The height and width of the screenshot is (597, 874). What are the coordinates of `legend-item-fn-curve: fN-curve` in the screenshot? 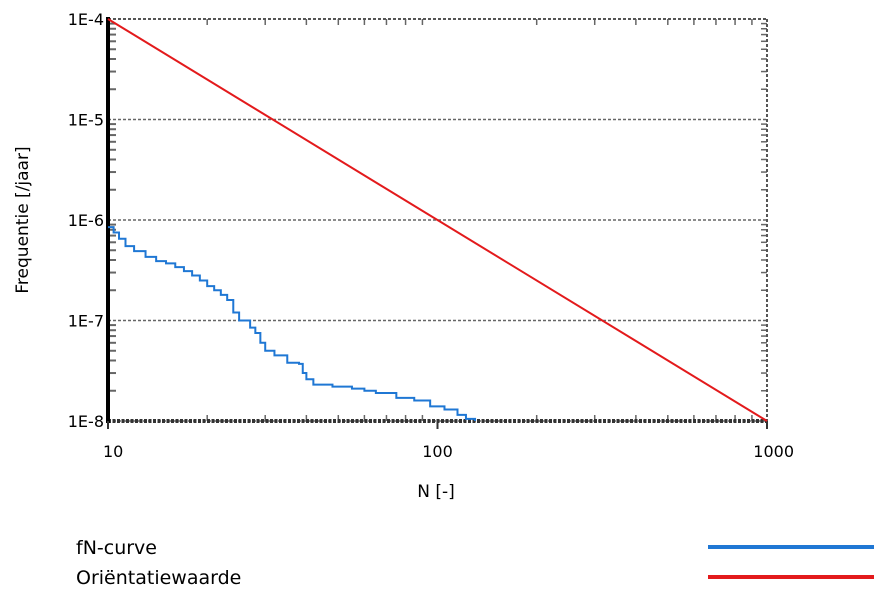 It's located at (475, 551).